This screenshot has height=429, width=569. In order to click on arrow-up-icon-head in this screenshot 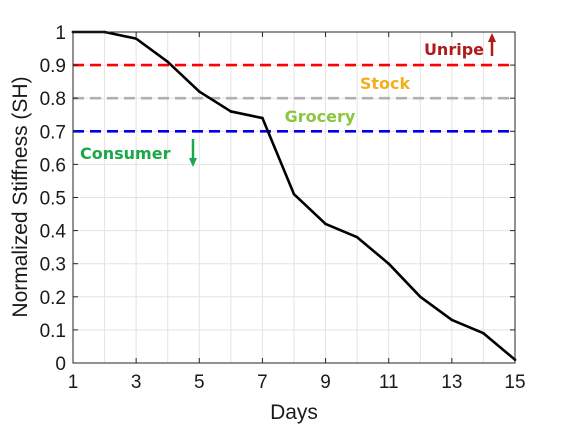, I will do `click(492, 37)`.